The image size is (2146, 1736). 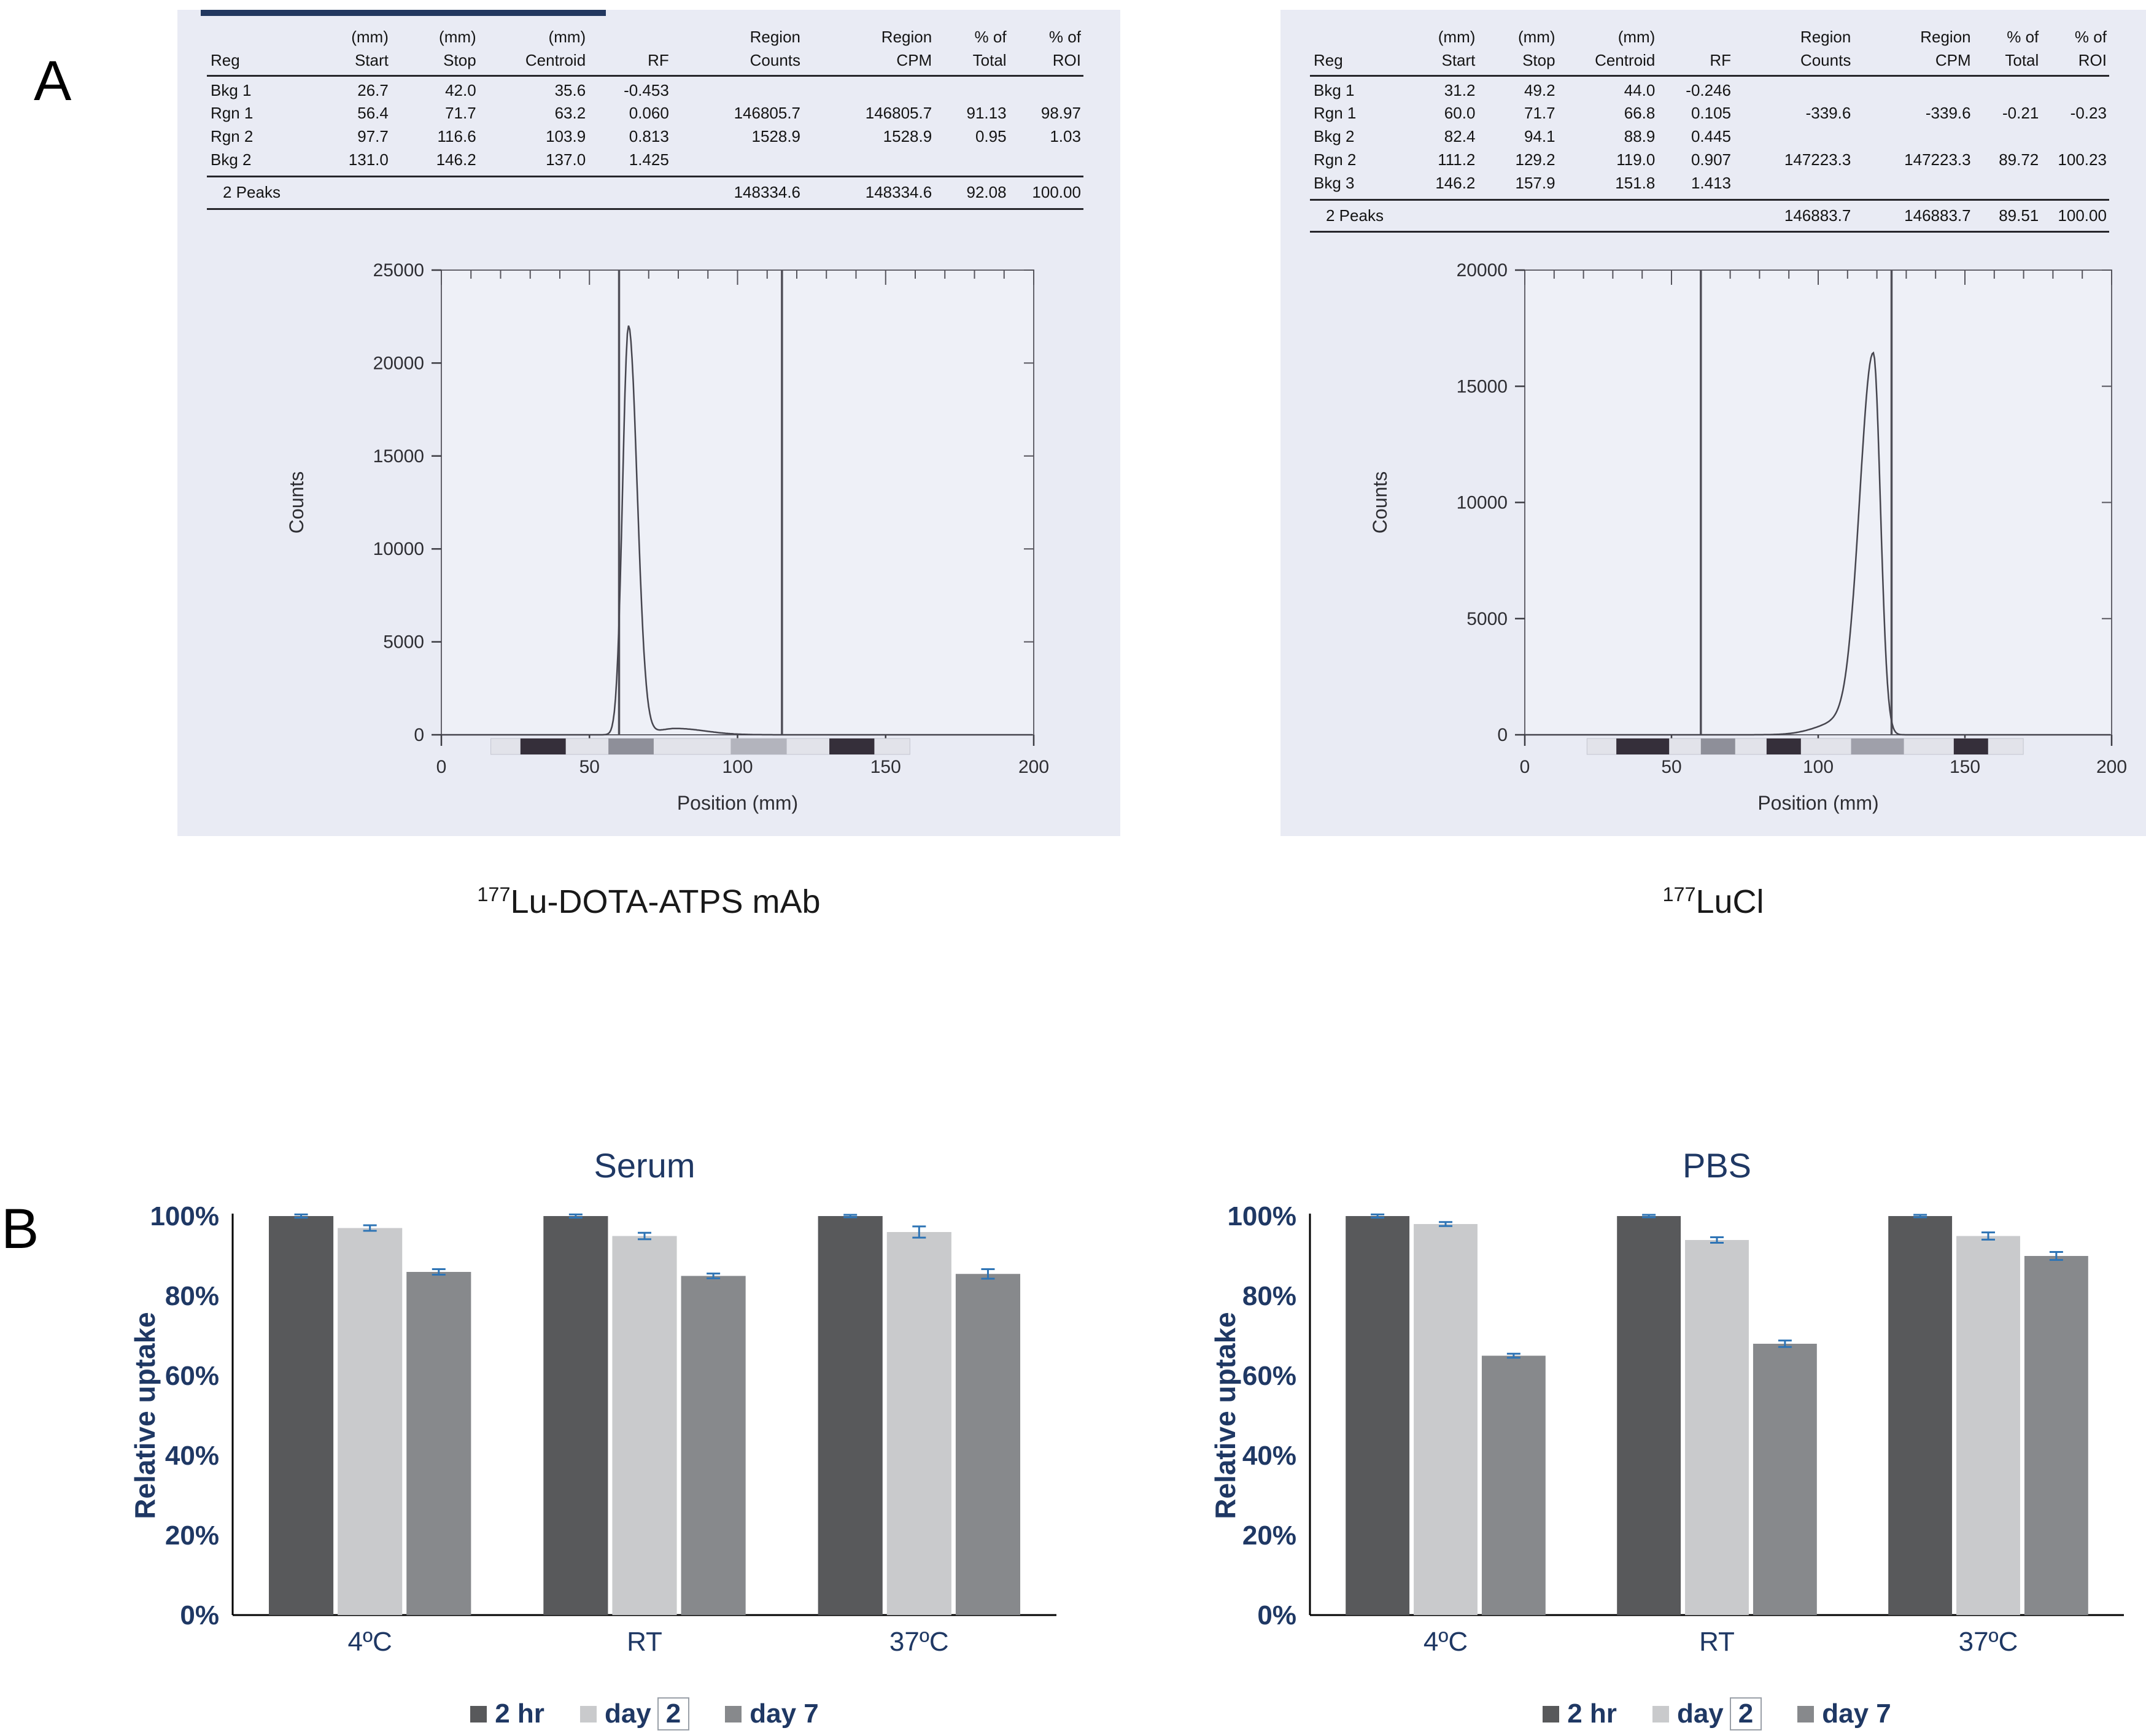 I want to click on table-cell: 146.2, so click(x=1455, y=182).